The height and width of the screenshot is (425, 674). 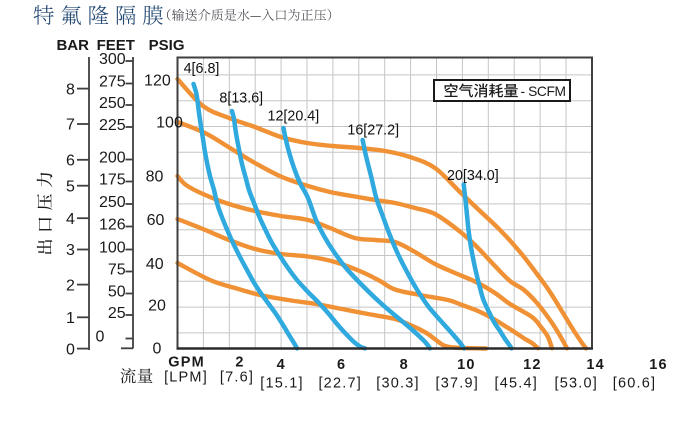 What do you see at coordinates (658, 365) in the screenshot?
I see `svg-text: 16` at bounding box center [658, 365].